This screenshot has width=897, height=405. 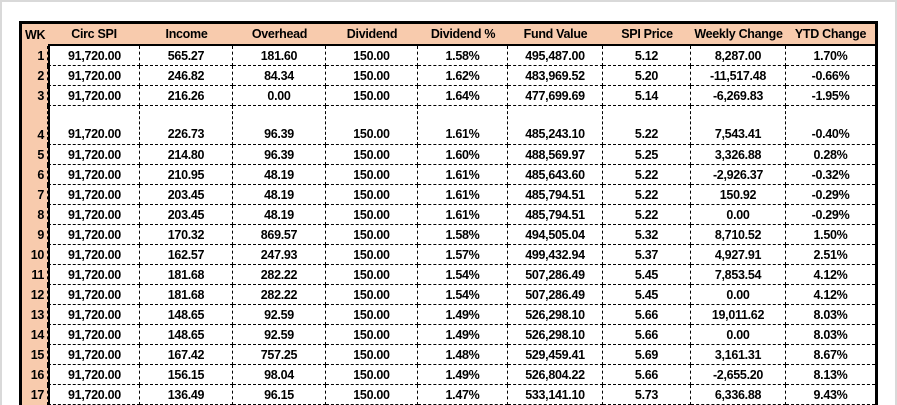 I want to click on table-cell-spi-price-wk8: 5.22, so click(x=647, y=215).